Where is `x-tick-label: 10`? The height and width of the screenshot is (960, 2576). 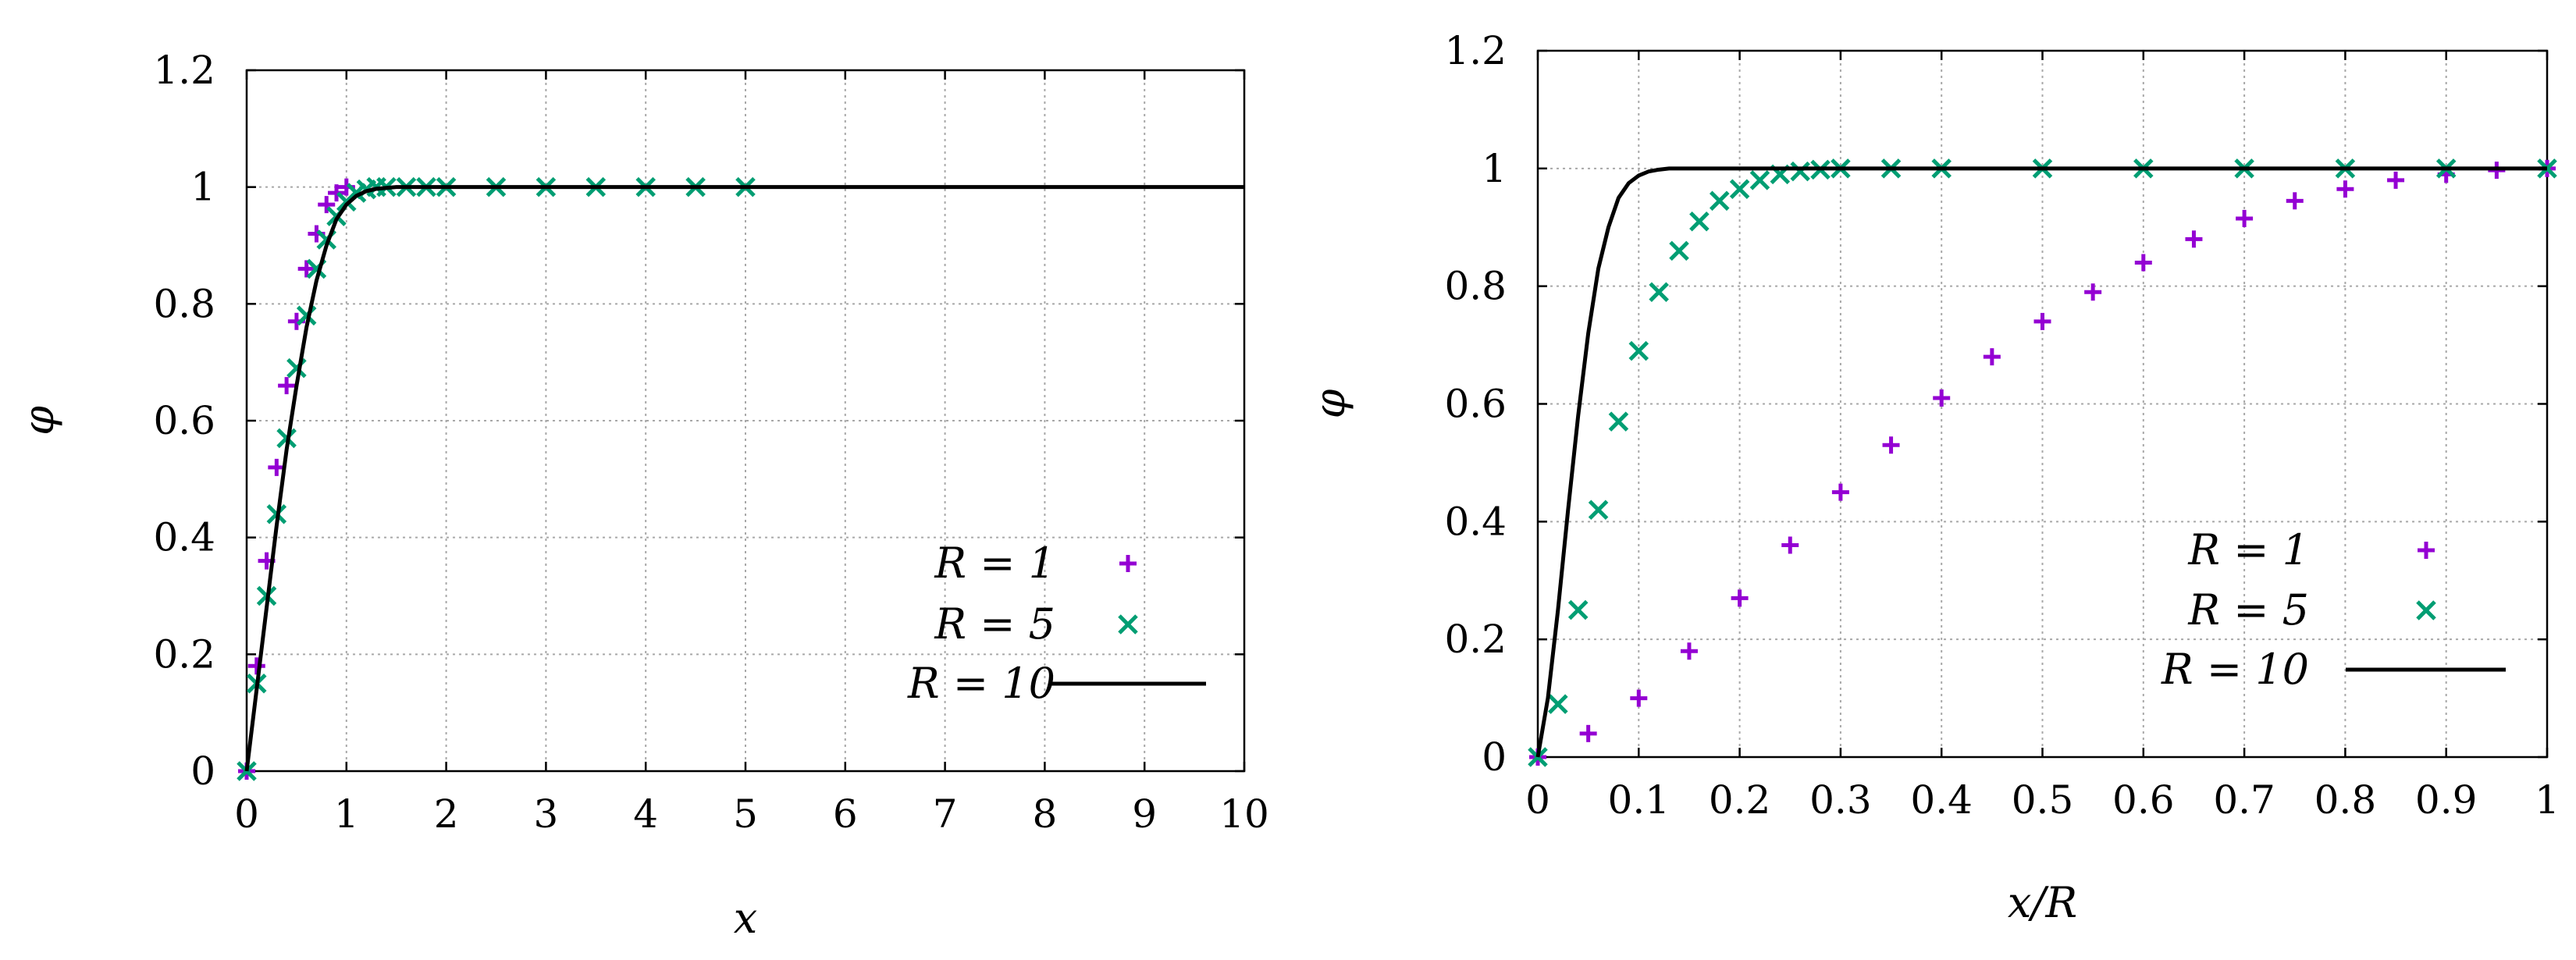
x-tick-label: 10 is located at coordinates (1244, 814).